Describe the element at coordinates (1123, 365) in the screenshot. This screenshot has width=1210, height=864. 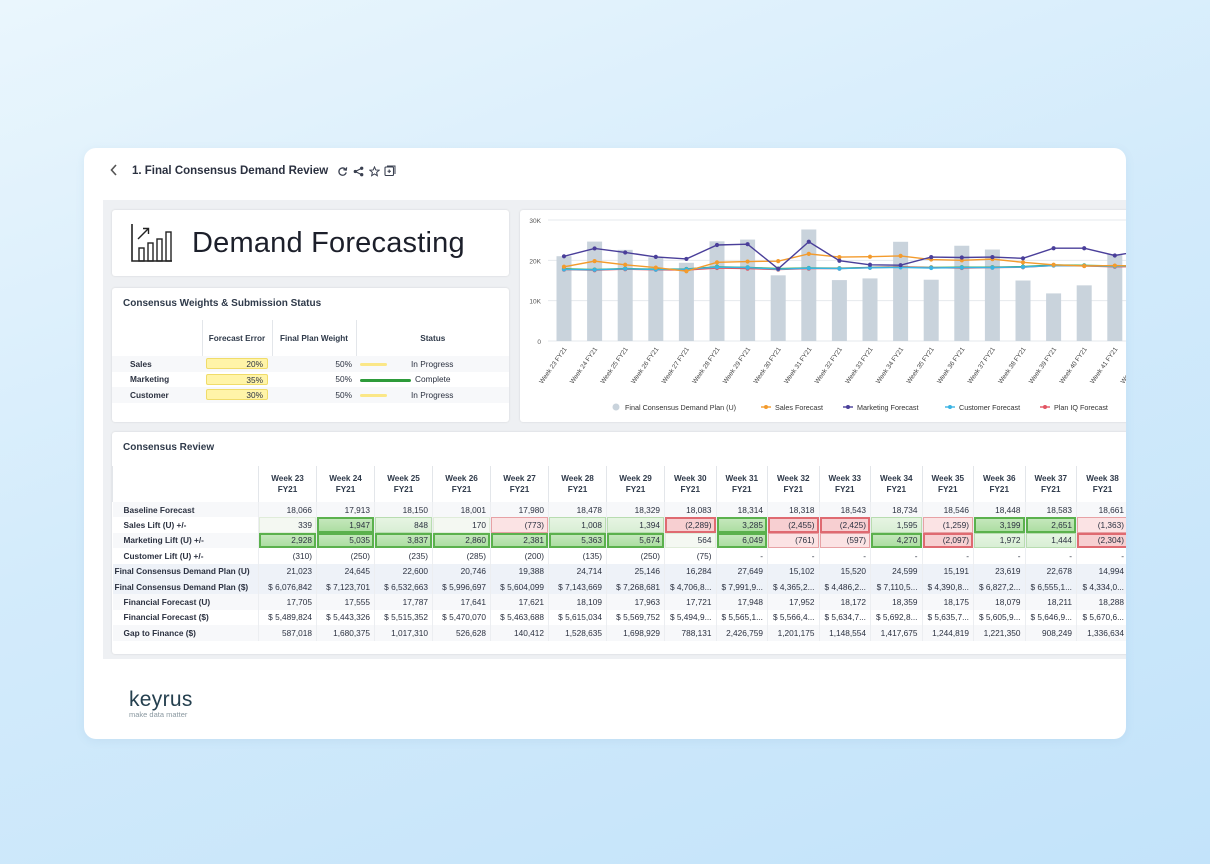
I see `x-tick-label: Week 42 FY21` at that location.